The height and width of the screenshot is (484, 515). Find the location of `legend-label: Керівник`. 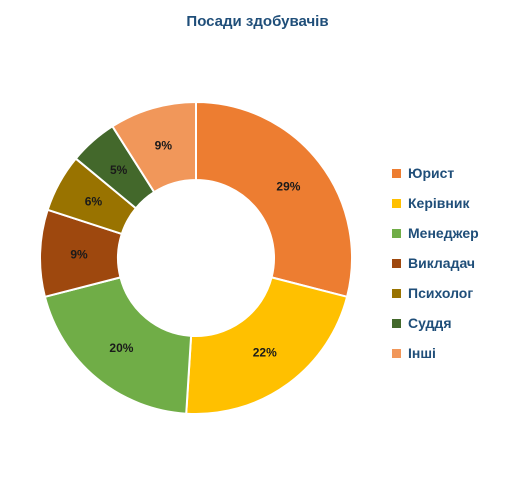

legend-label: Керівник is located at coordinates (439, 203).